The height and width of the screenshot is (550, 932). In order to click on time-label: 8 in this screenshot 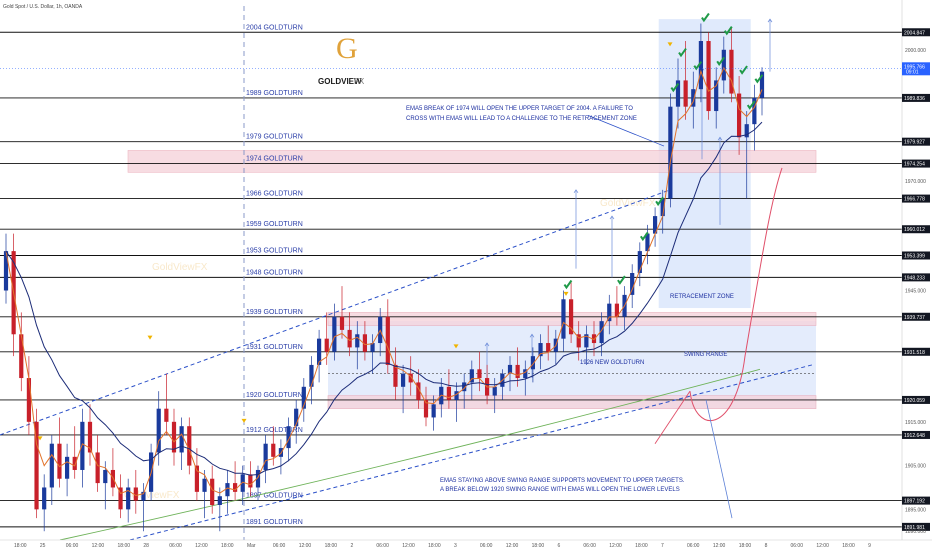, I will do `click(766, 546)`.